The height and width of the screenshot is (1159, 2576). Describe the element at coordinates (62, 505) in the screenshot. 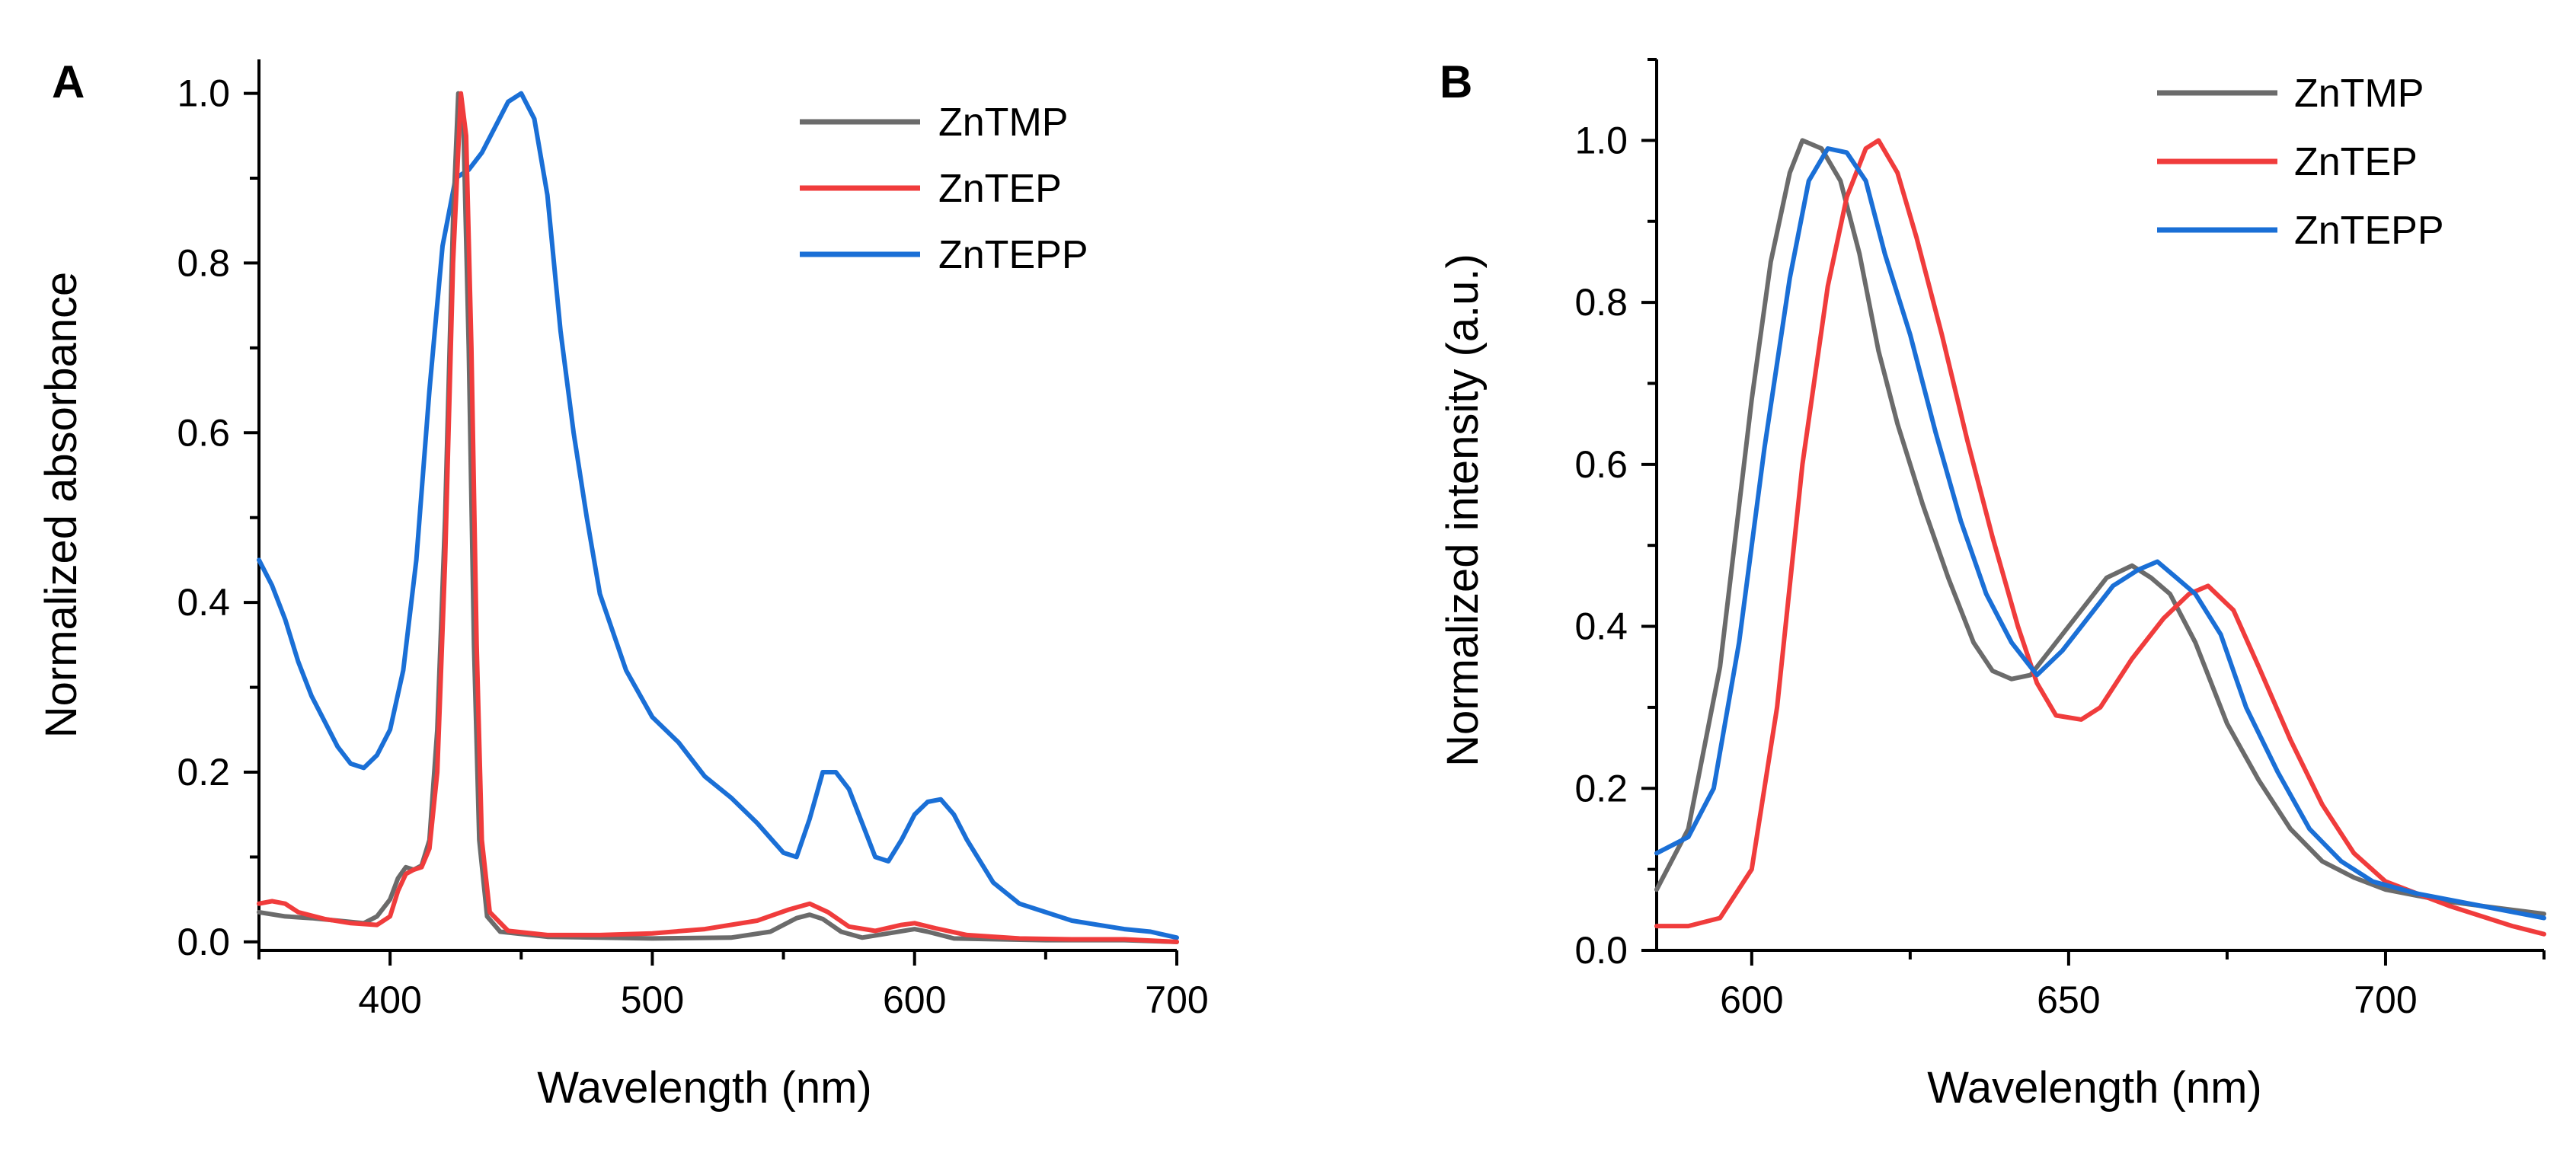

I see `panel-a-y-axis-title: Normalized absorbance` at that location.